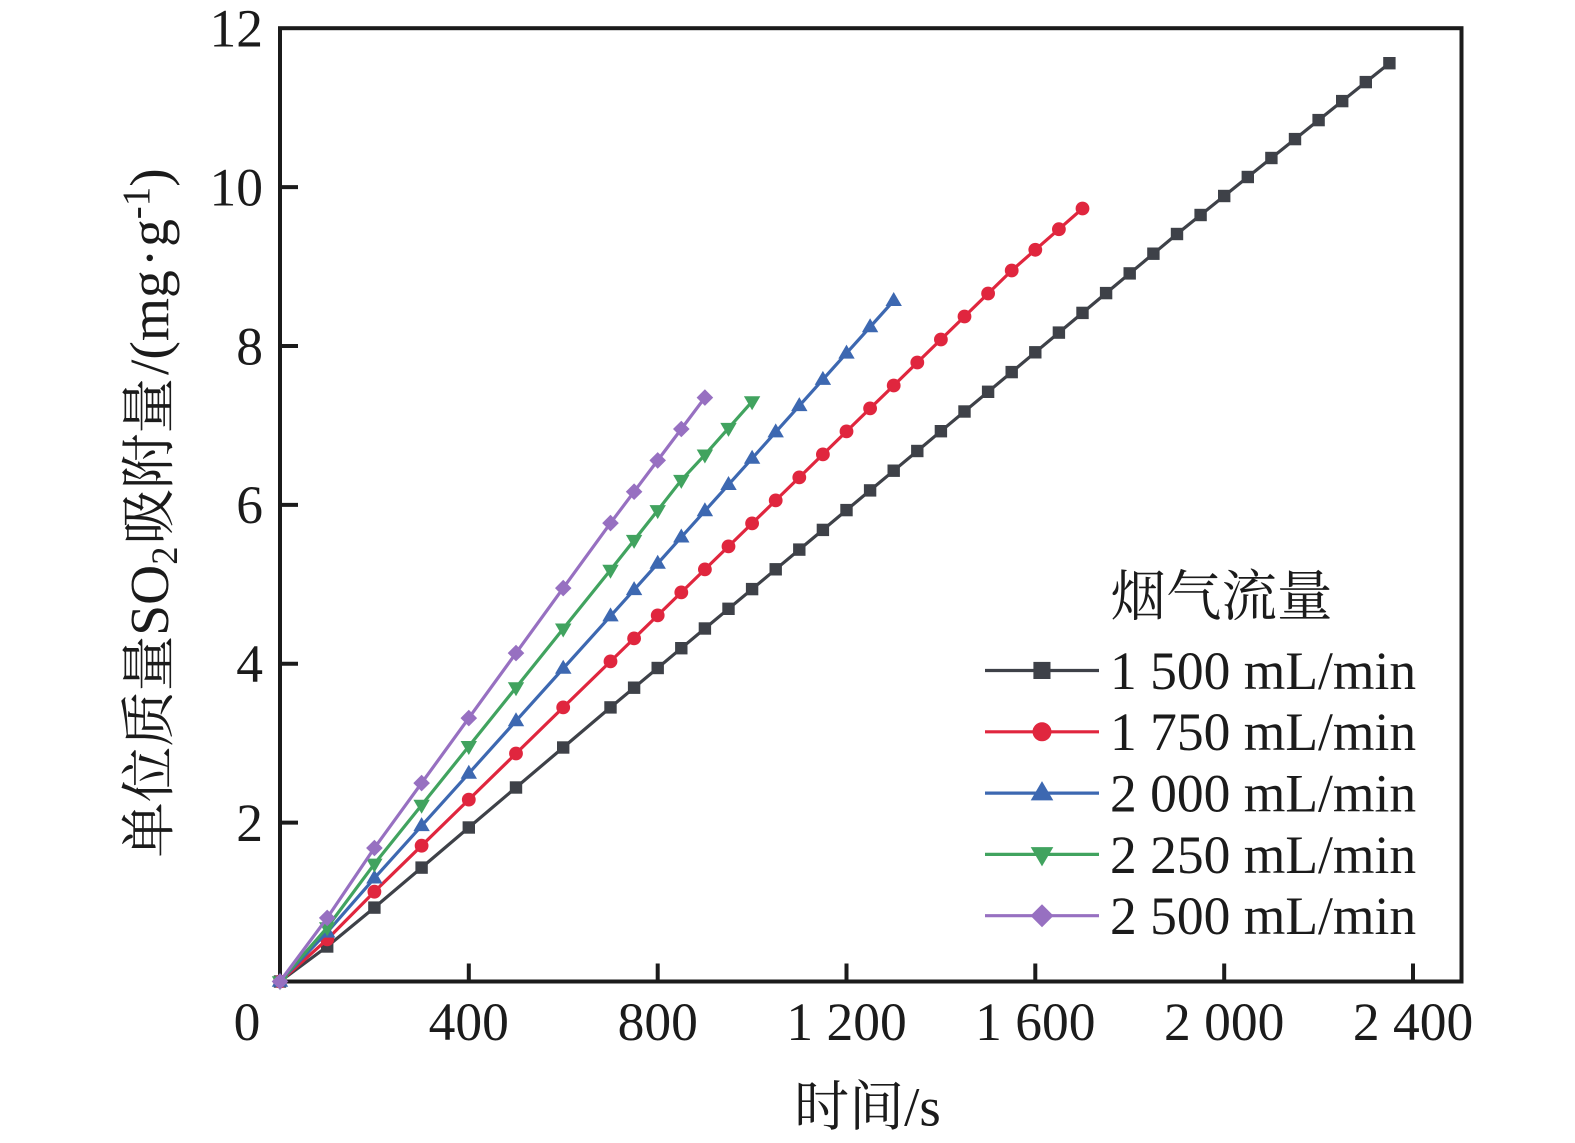  Describe the element at coordinates (1263, 794) in the screenshot. I see `svg-text: 2 000 mL/min` at that location.